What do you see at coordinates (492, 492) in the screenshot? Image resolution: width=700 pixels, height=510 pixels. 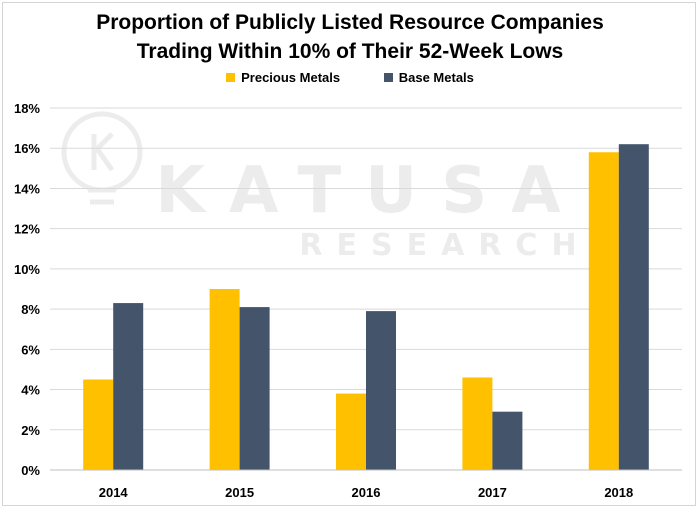 I see `x-tick-label-2017: 2017` at bounding box center [492, 492].